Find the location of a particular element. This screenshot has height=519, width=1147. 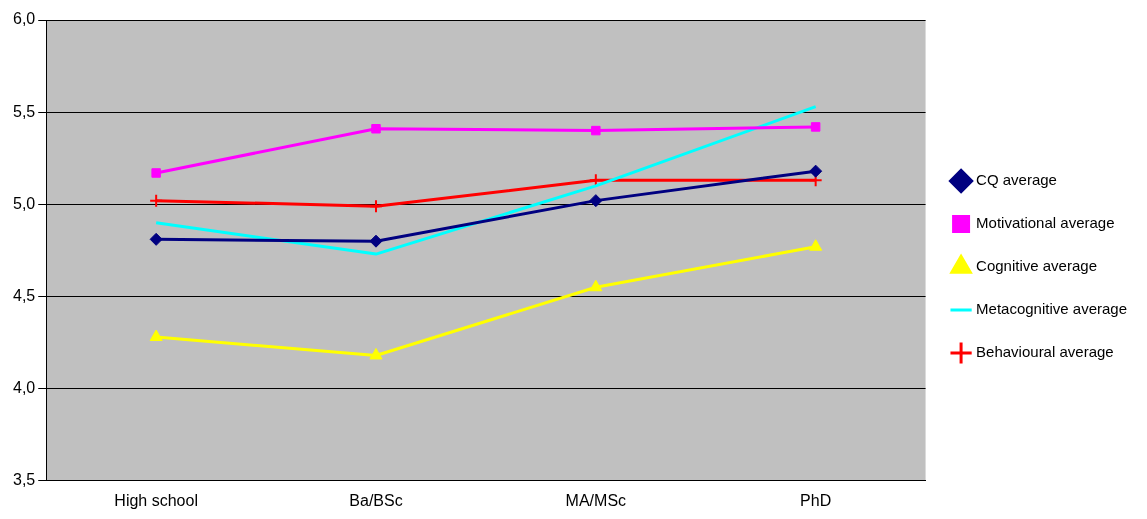

legend-label: Motivational average is located at coordinates (1045, 223).